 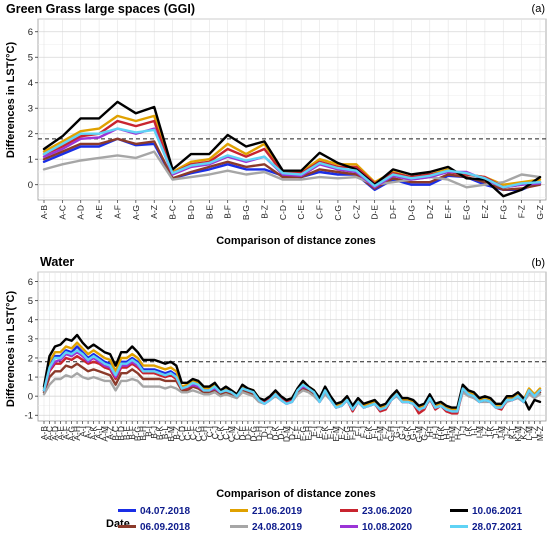 I want to click on x-tick-label: G-H, so click(x=391, y=434).